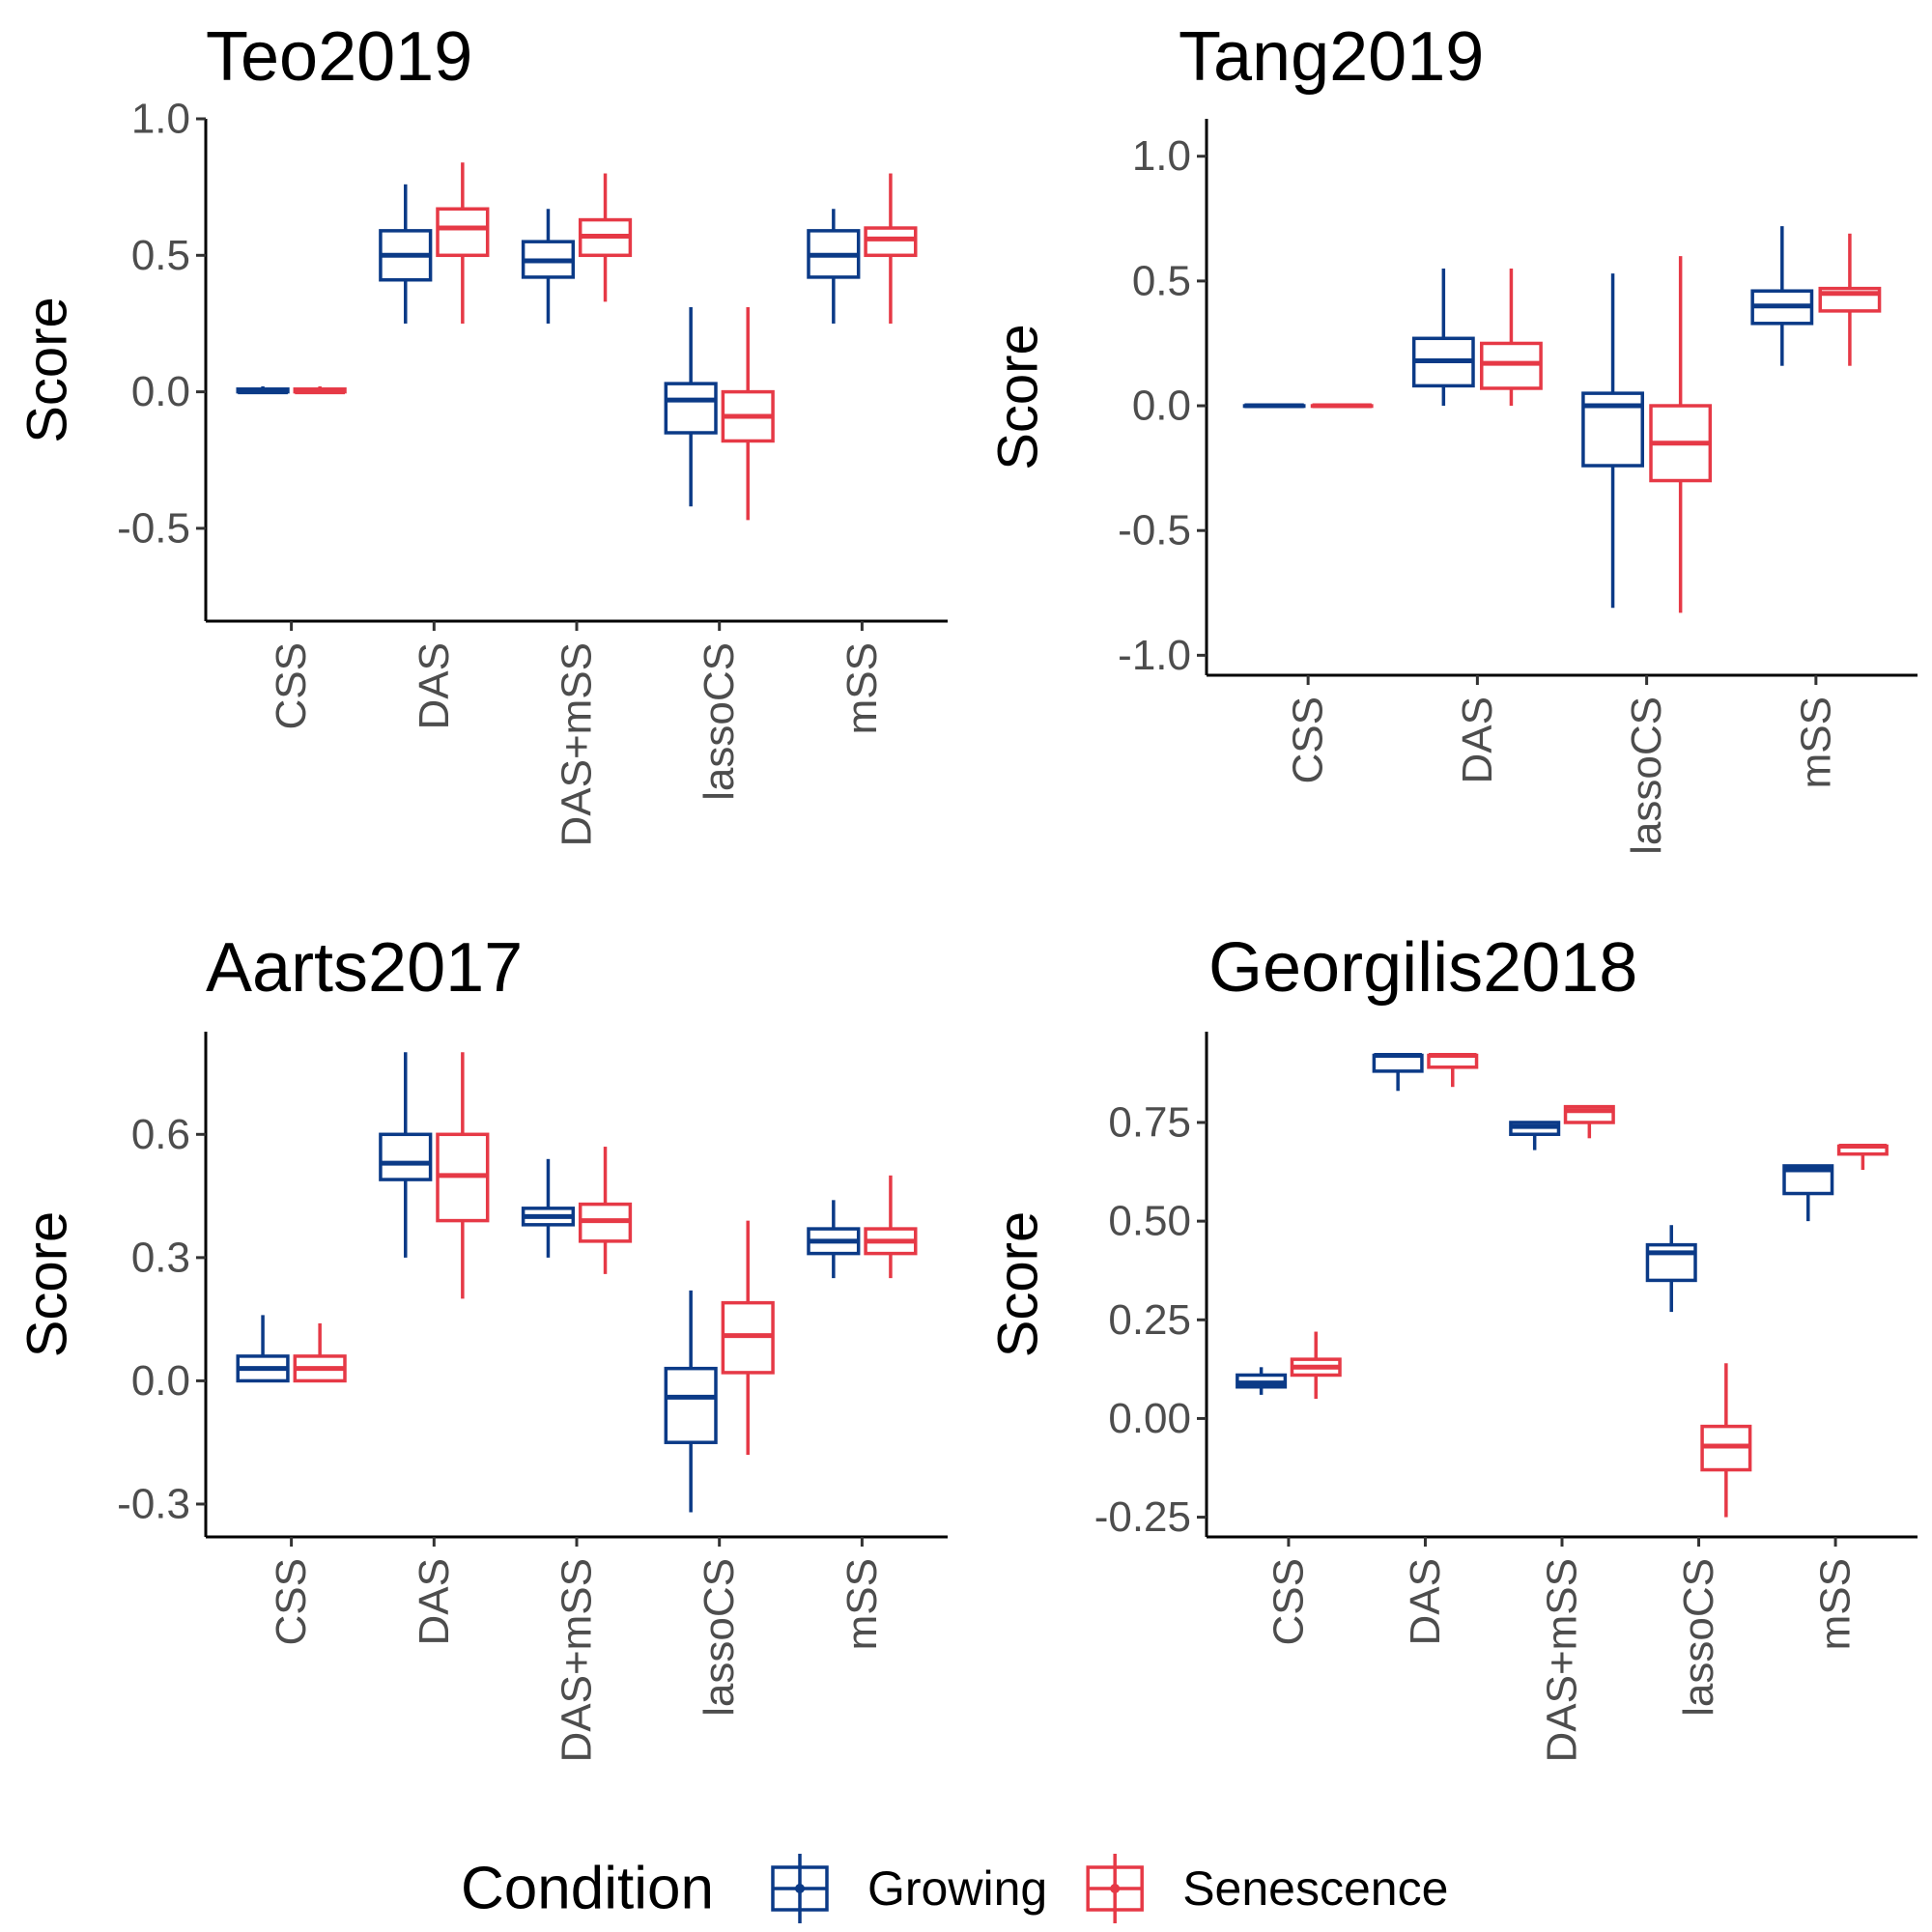  I want to click on y-tick-label: 0.00, so click(1149, 1418).